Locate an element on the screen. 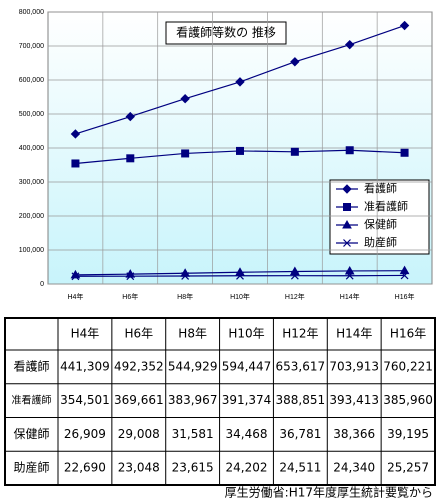 This screenshot has width=439, height=501. table-cell: 544,929 is located at coordinates (193, 366).